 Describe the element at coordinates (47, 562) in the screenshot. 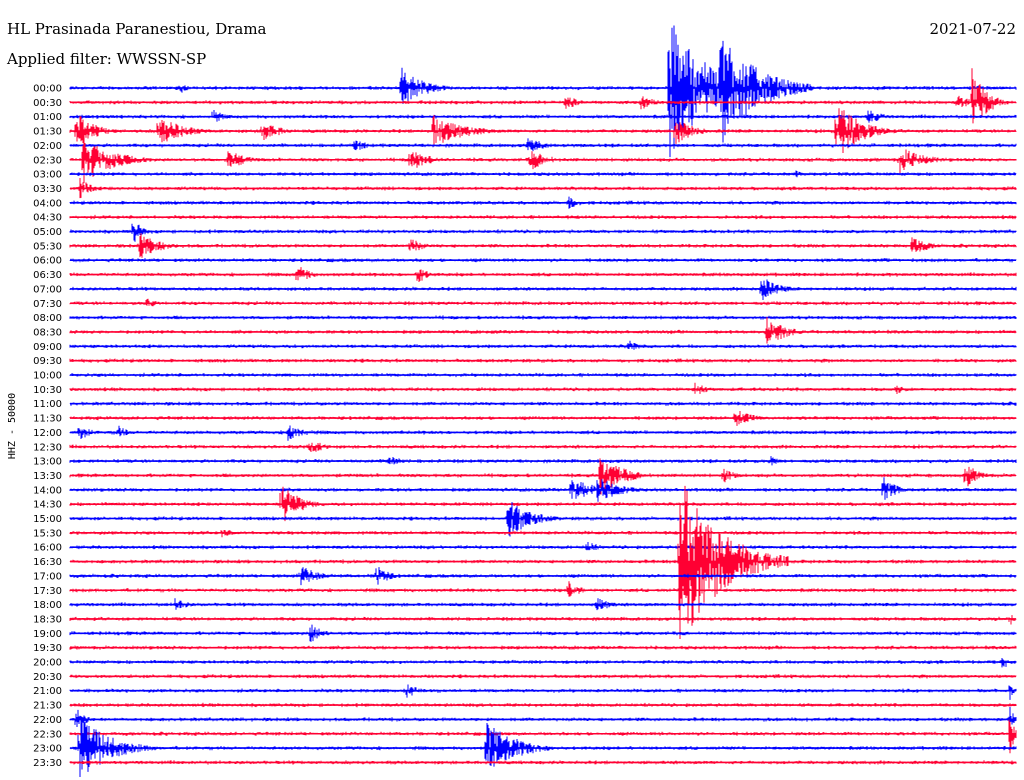

I see `row-time-label: 16:30` at that location.